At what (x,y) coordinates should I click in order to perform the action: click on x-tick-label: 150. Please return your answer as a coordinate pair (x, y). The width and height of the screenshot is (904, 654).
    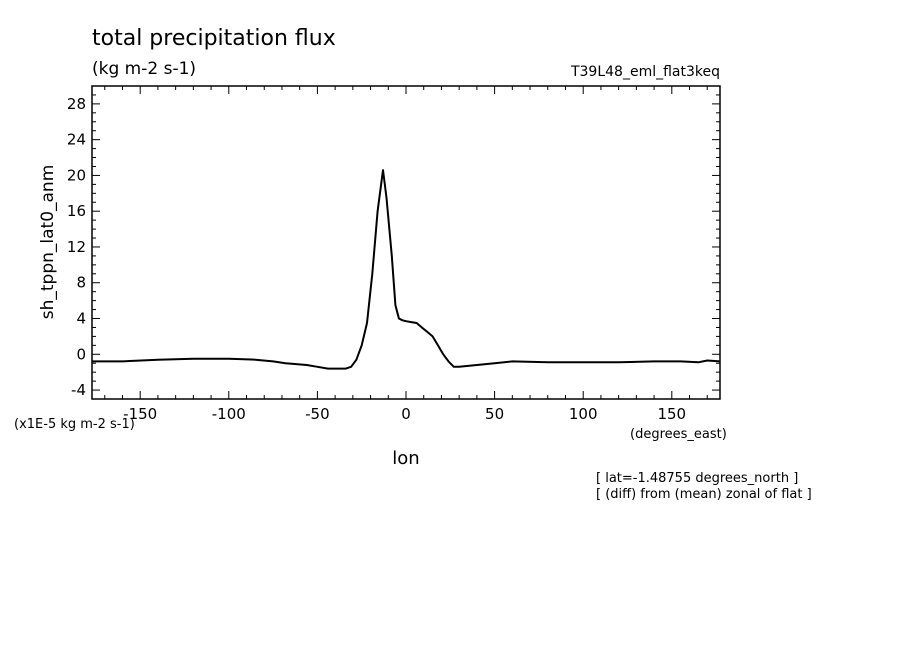
    Looking at the image, I should click on (671, 414).